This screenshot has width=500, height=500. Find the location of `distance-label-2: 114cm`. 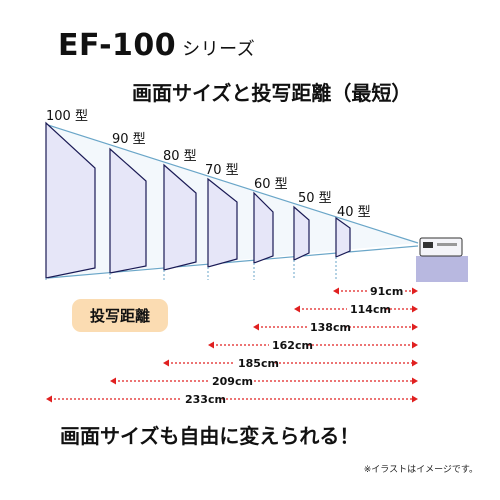

distance-label-2: 114cm is located at coordinates (370, 309).